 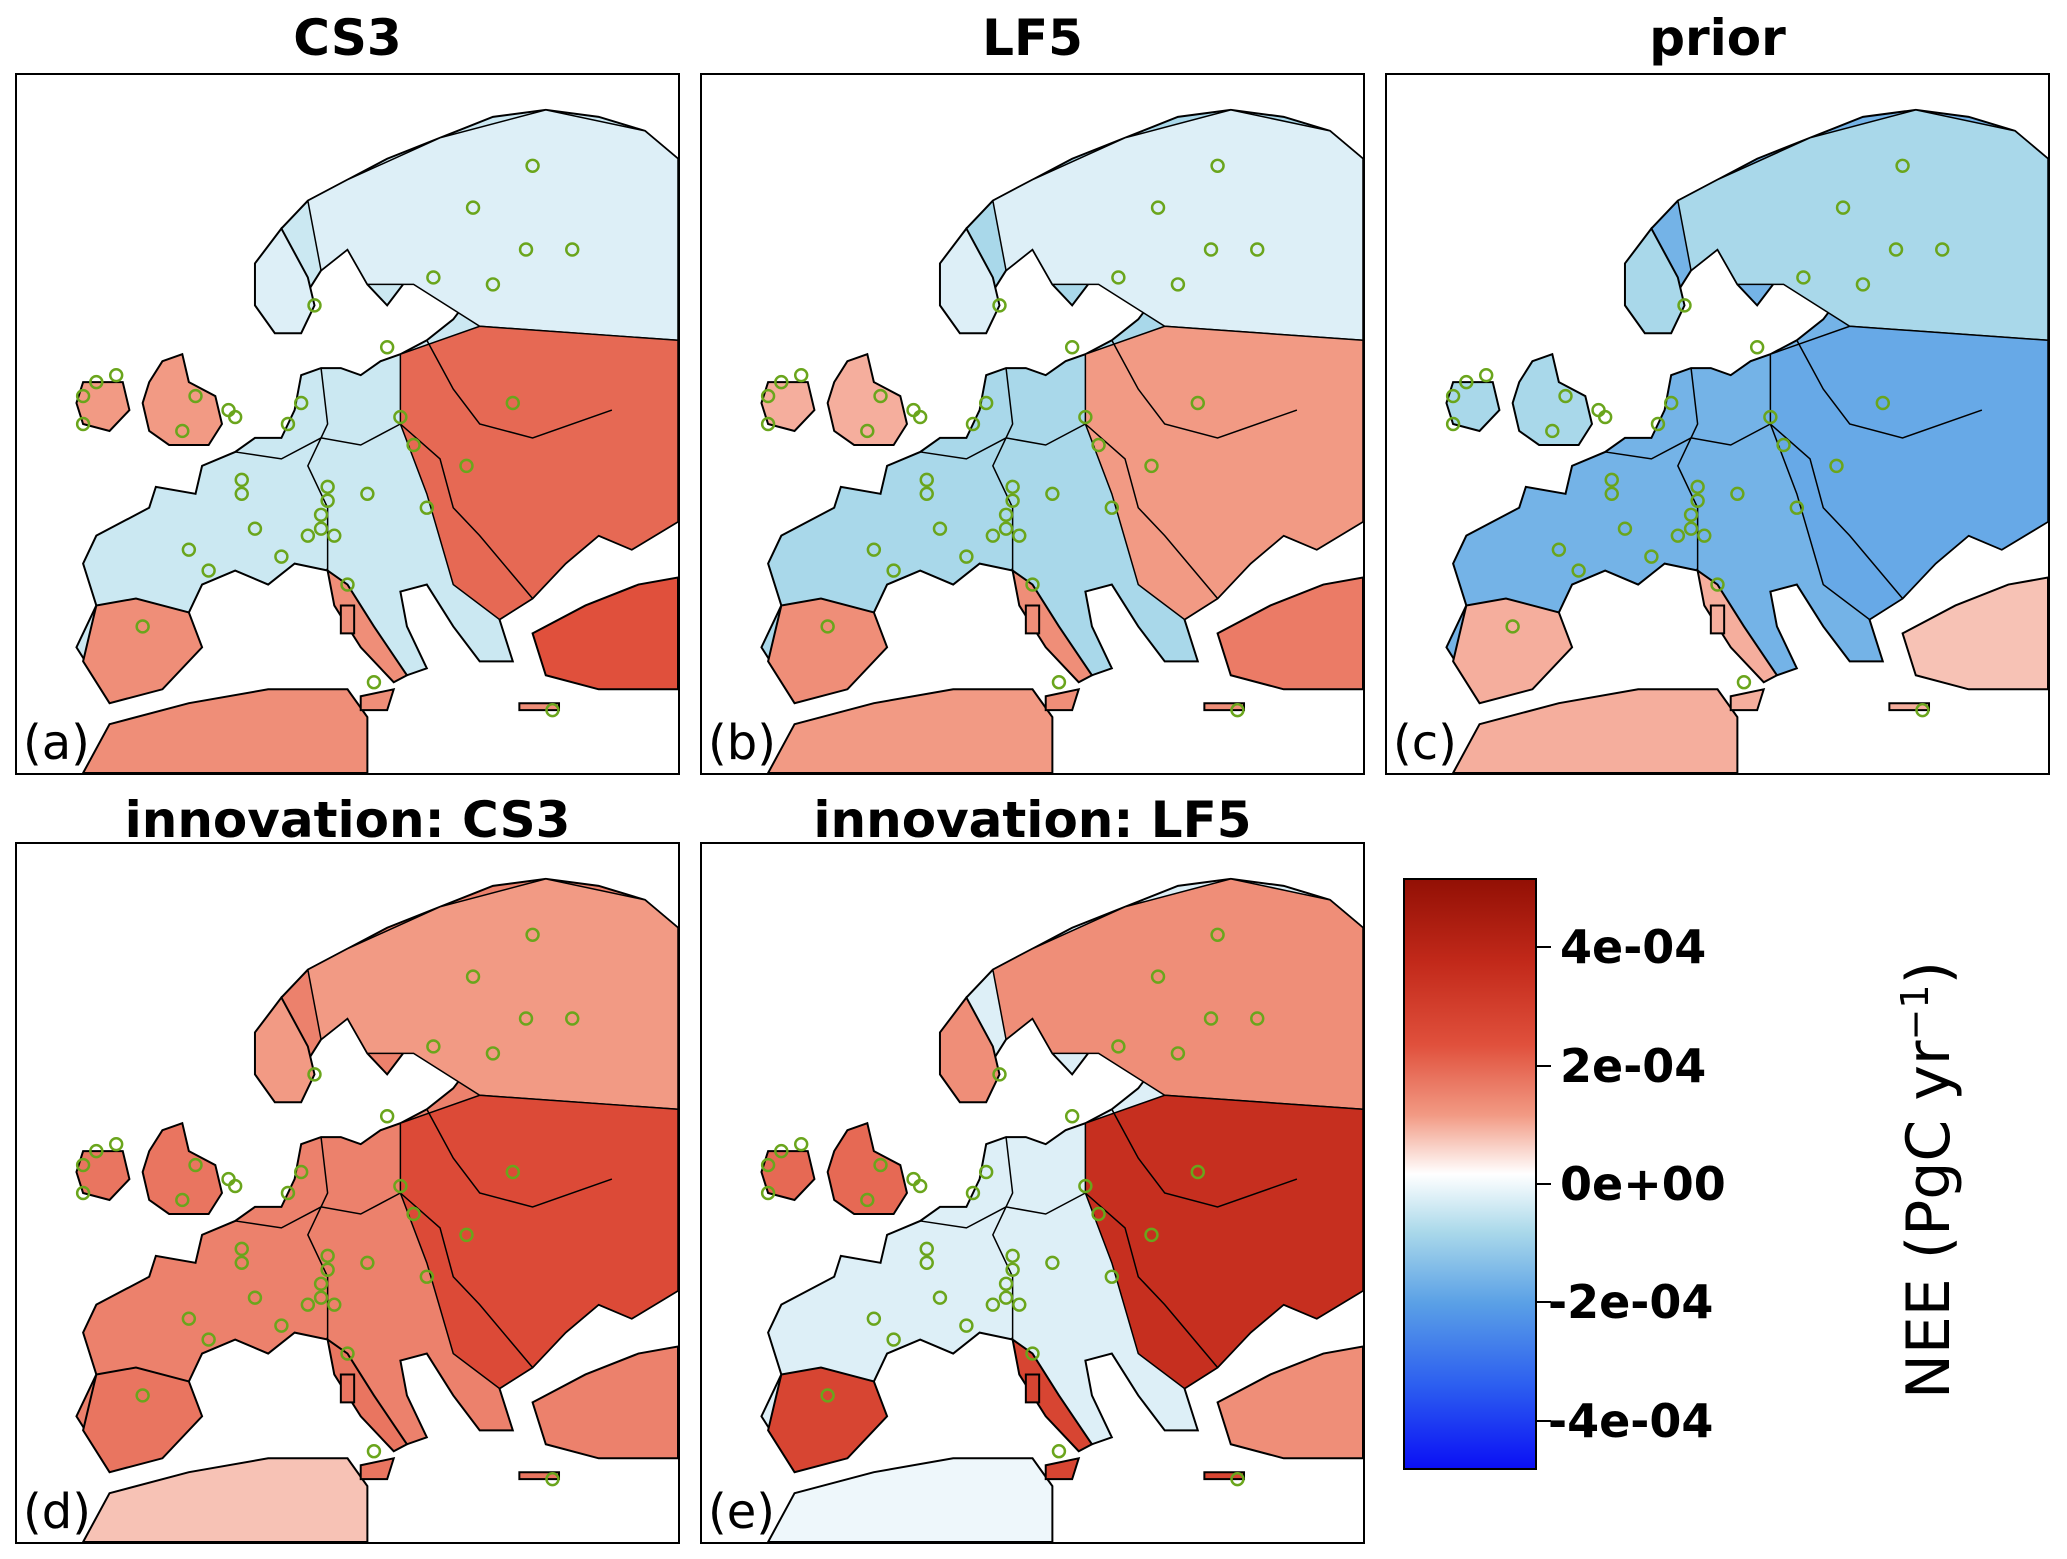 I want to click on panel-label-d: (d), so click(x=57, y=1512).